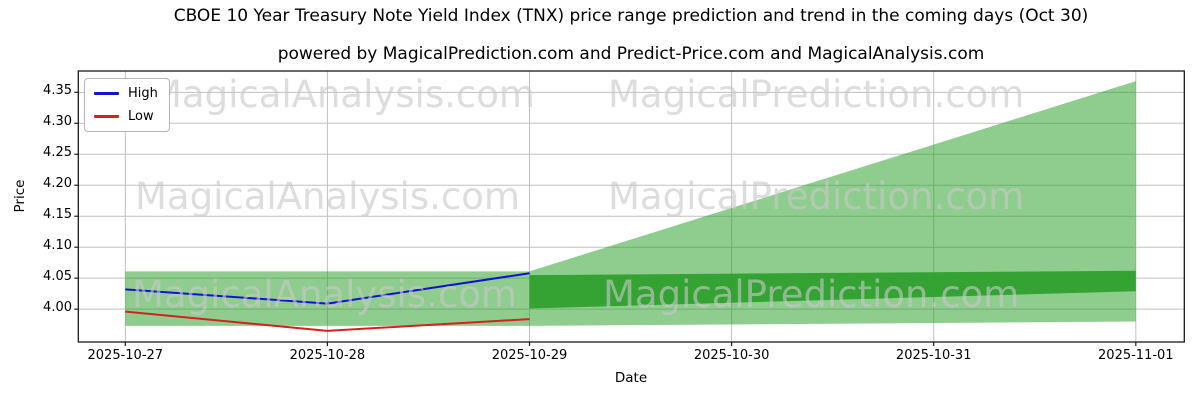 This screenshot has height=400, width=1200. I want to click on x-axis-label: Date, so click(631, 378).